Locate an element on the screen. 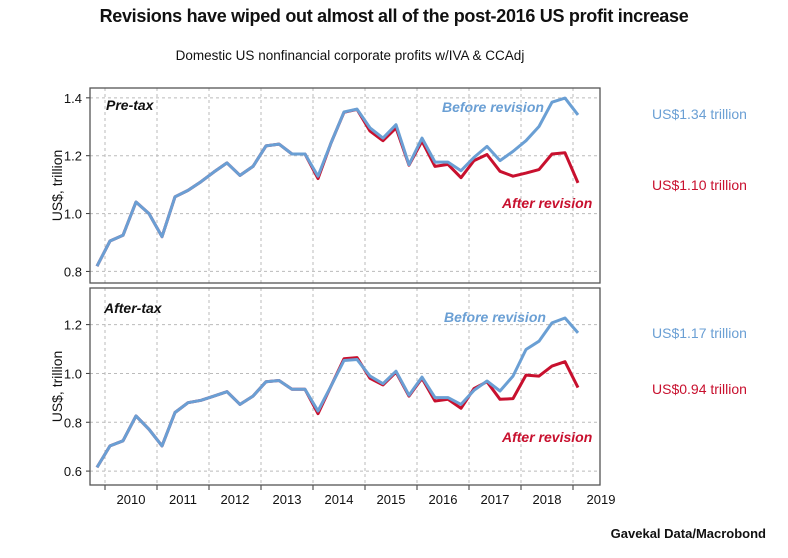 The image size is (788, 558). x-tick-label: 2012 is located at coordinates (235, 499).